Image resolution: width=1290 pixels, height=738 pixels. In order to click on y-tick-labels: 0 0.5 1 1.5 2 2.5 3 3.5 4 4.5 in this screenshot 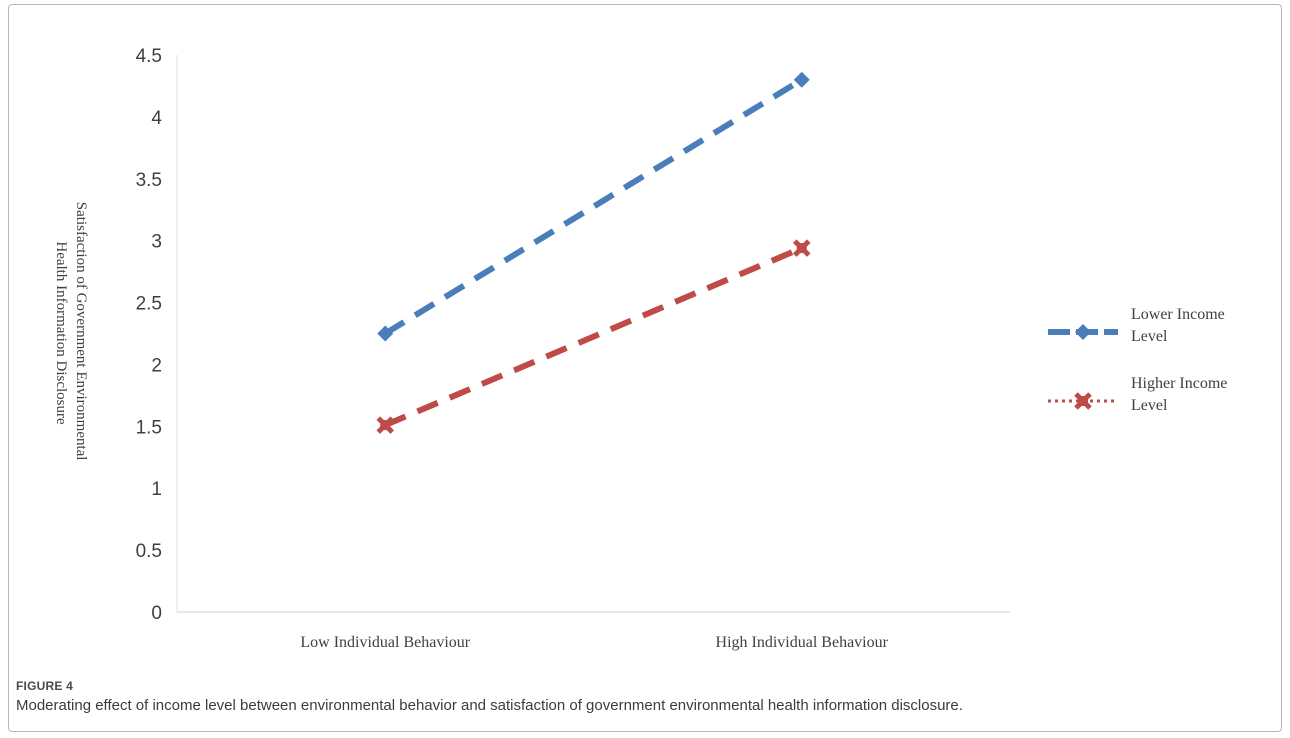, I will do `click(149, 335)`.